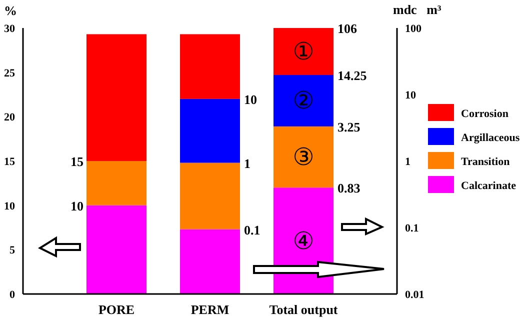 Image resolution: width=526 pixels, height=321 pixels. I want to click on y-axis-title: %, so click(10, 10).